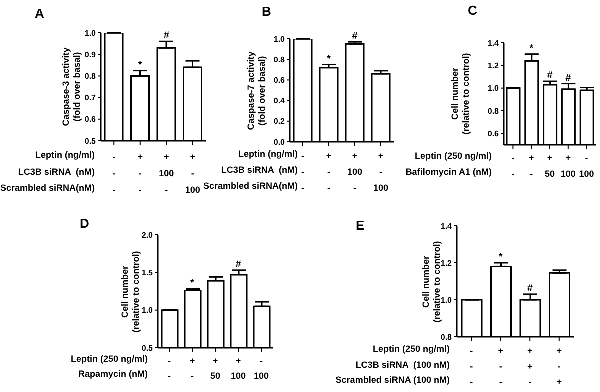  I want to click on y-axis-title: Caspase-7 activity (fold over basal), so click(257, 90).